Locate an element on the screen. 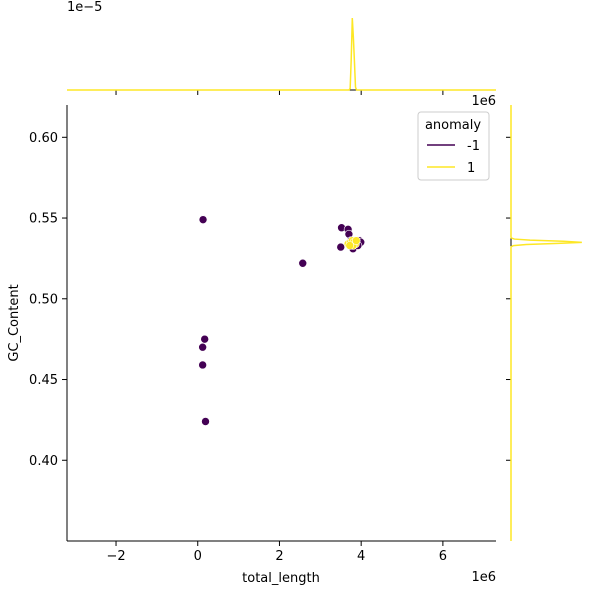 The width and height of the screenshot is (600, 600). y-tick-label: 0.40 is located at coordinates (43, 461).